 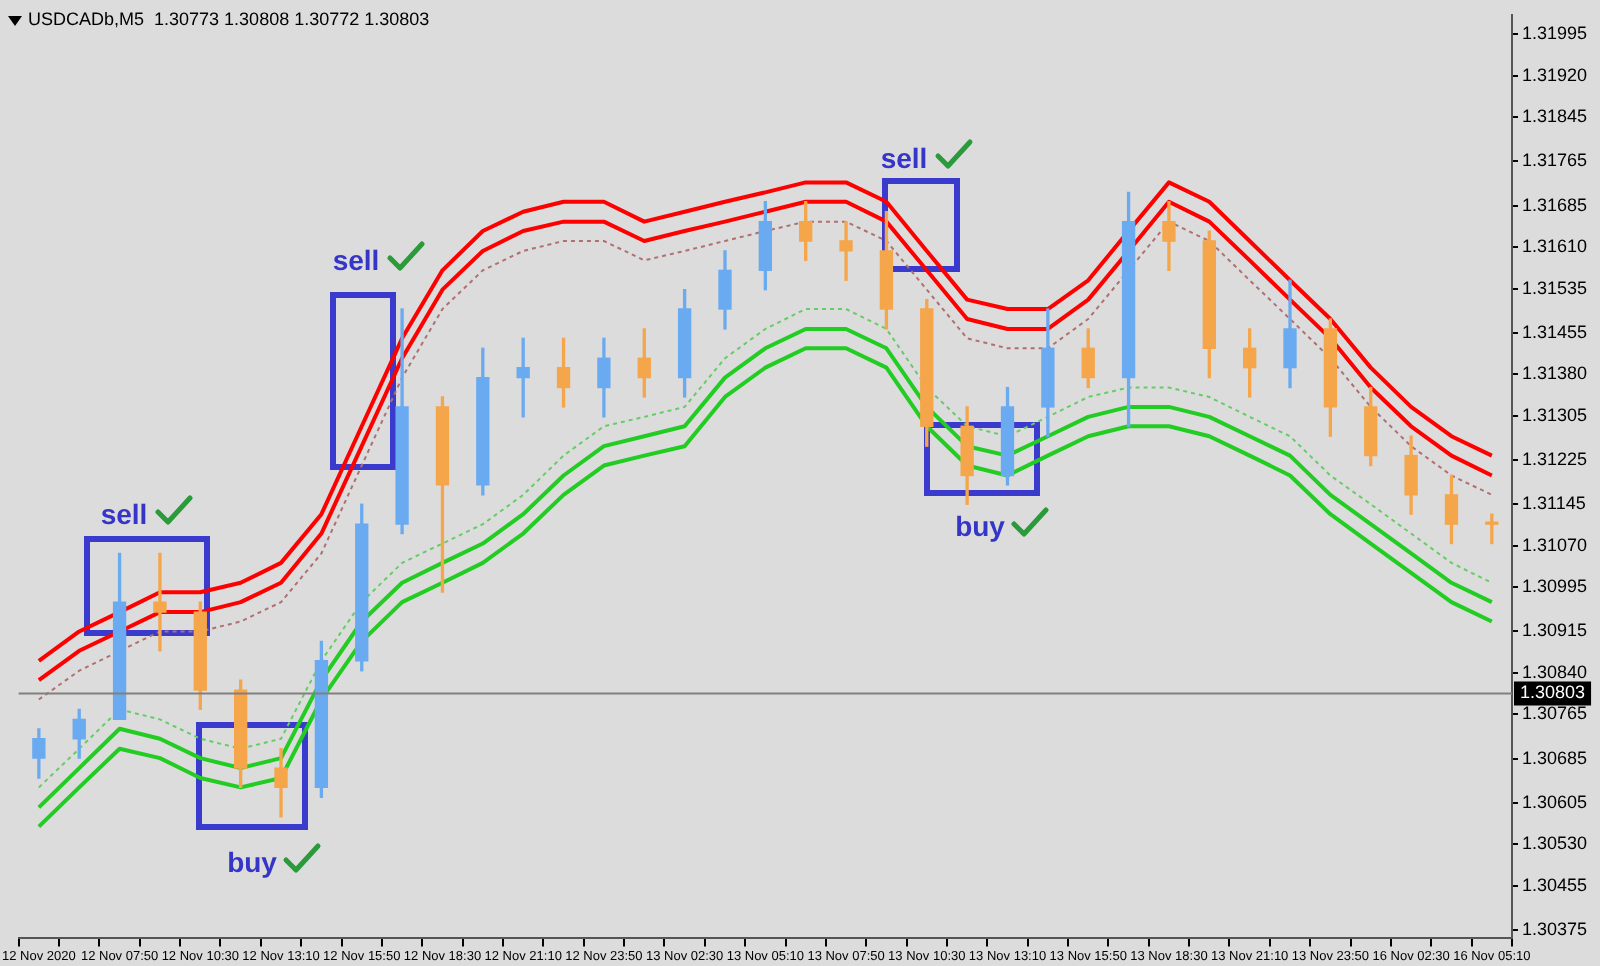 What do you see at coordinates (1555, 544) in the screenshot?
I see `y-tick-label: 1.31070` at bounding box center [1555, 544].